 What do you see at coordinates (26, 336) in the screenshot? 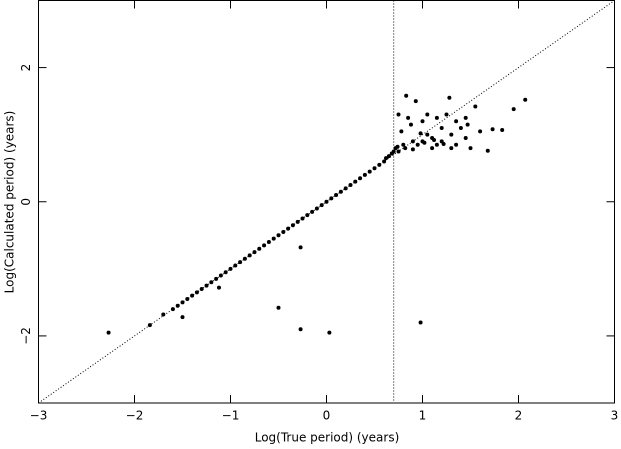
I see `y-tick-label: −2` at bounding box center [26, 336].